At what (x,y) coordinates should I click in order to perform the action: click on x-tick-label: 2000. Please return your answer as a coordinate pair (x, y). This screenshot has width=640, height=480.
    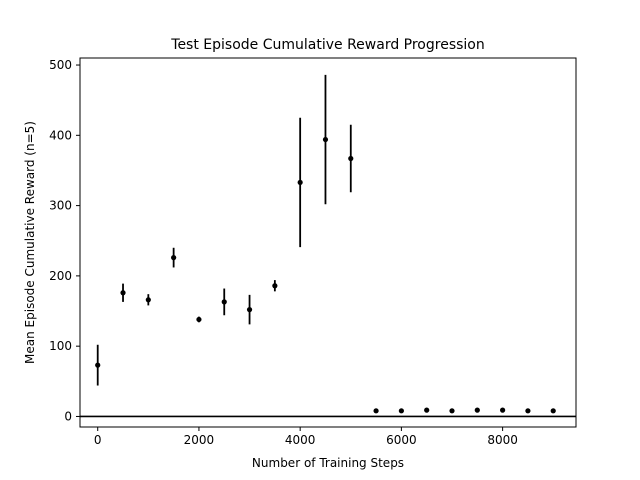
    Looking at the image, I should click on (199, 440).